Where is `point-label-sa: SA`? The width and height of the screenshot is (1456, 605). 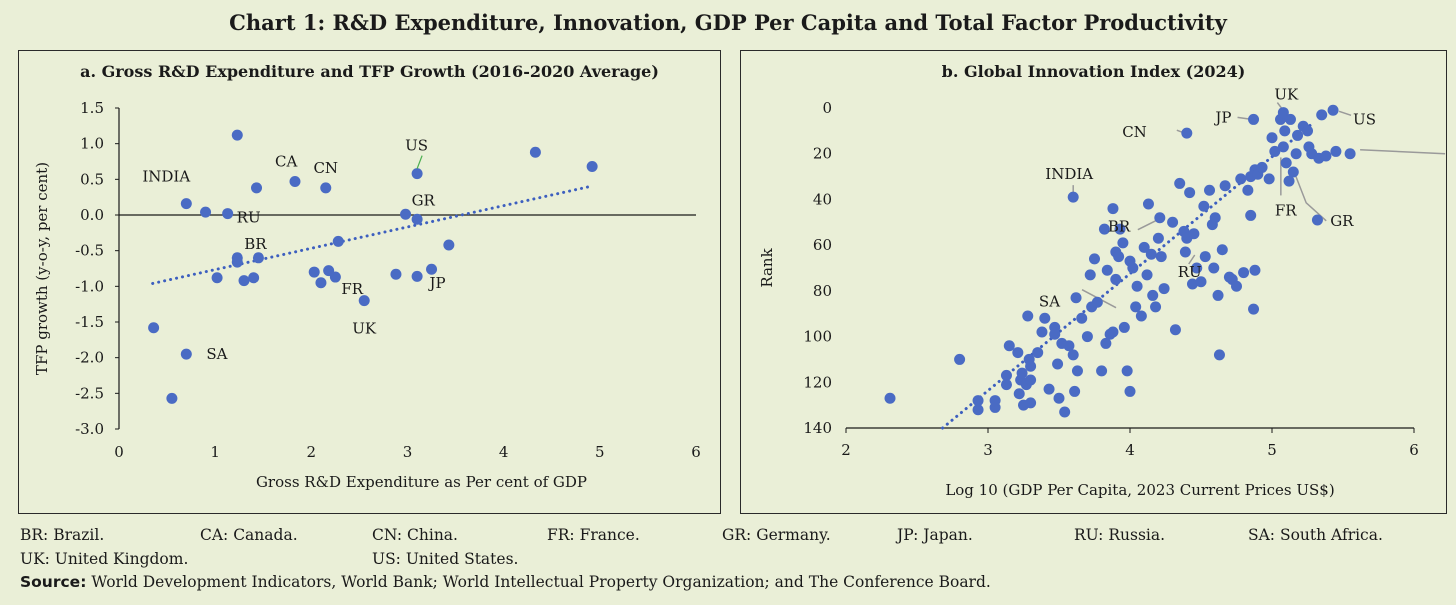
point-label-sa: SA is located at coordinates (1049, 302).